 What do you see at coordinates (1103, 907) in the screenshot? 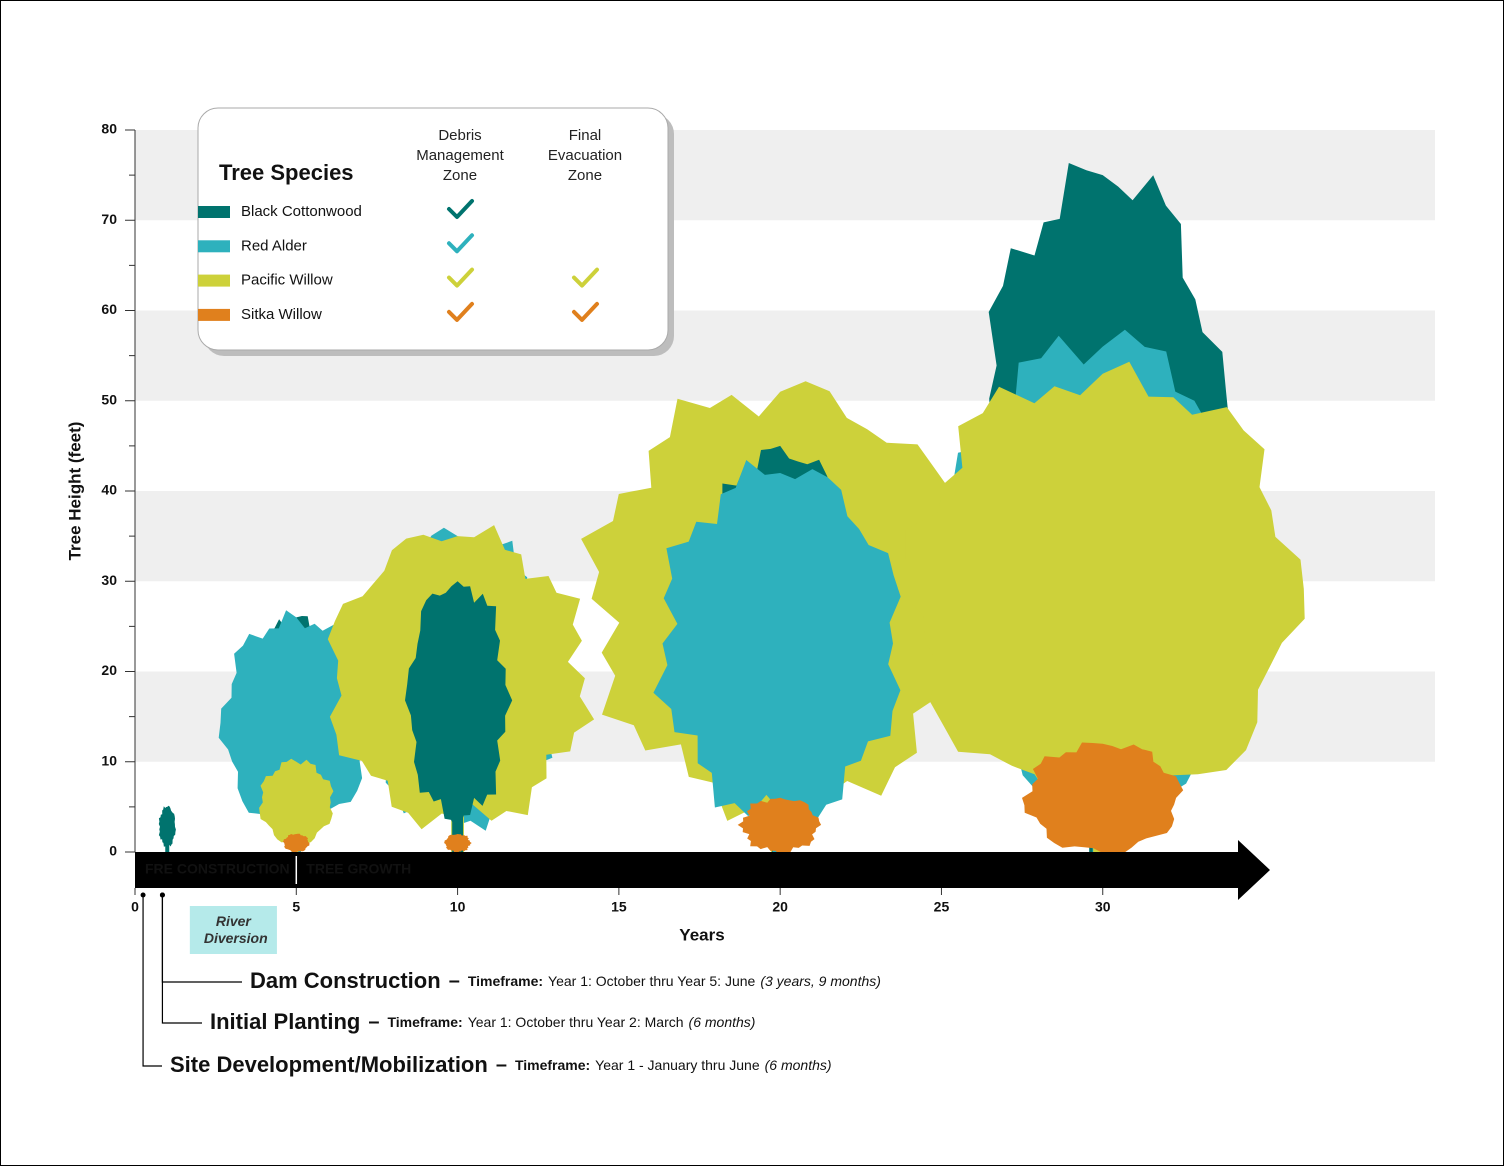
I see `x-tick-label: 30` at bounding box center [1103, 907].